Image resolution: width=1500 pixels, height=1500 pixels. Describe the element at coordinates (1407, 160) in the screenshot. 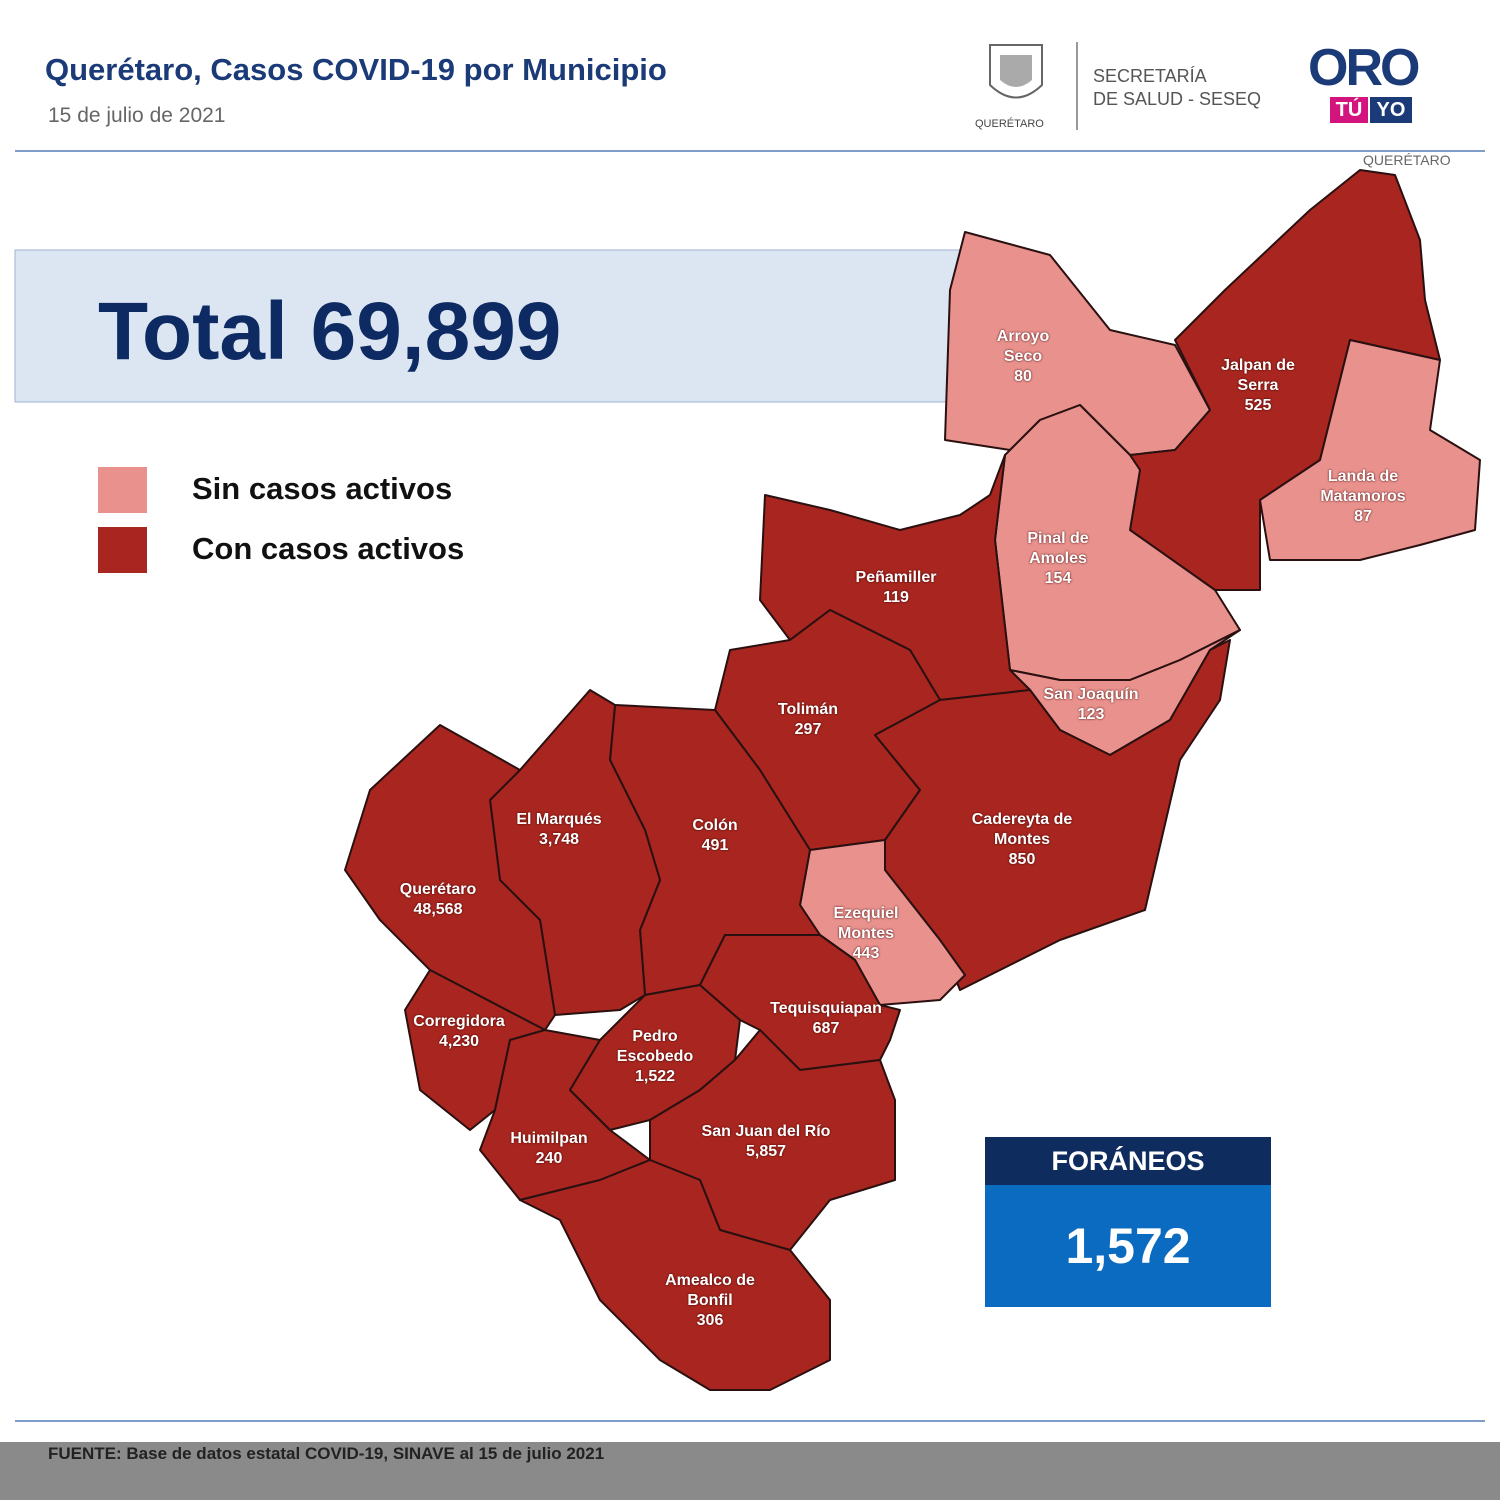

I see `brand-caption: QUERÉTARO` at that location.